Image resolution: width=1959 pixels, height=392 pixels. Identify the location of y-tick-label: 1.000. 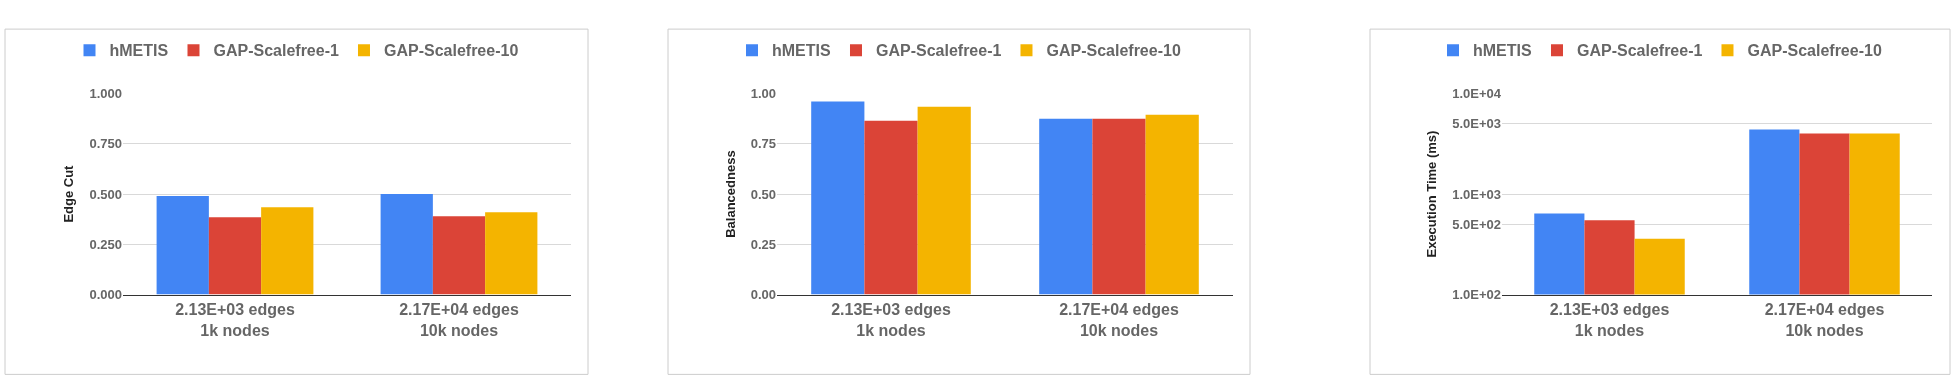
(105, 94).